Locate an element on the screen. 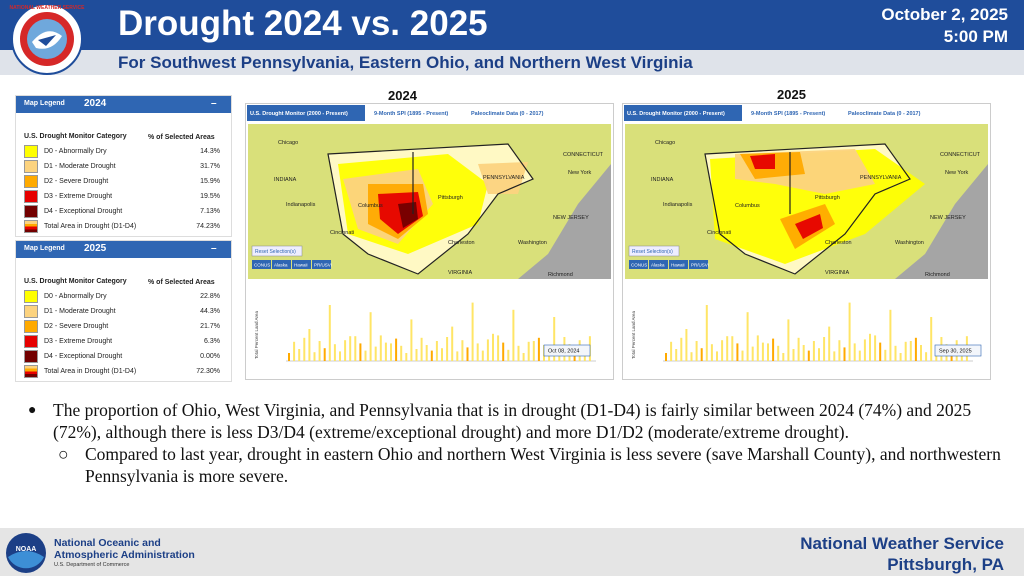 The image size is (1024, 576). office-line: Pittsburgh, PA is located at coordinates (945, 564).